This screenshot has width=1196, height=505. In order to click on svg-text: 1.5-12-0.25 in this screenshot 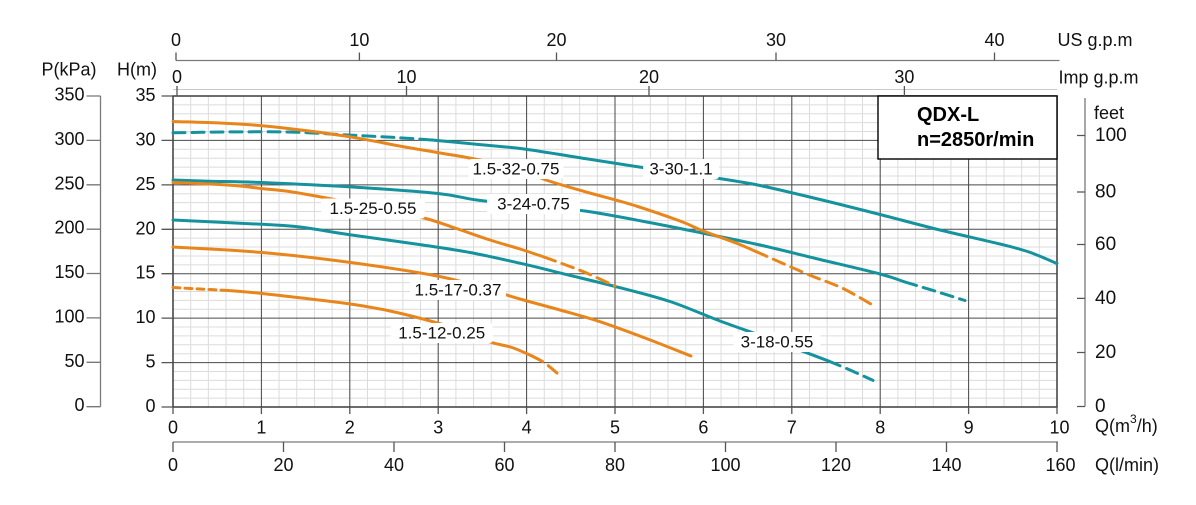, I will do `click(441, 333)`.